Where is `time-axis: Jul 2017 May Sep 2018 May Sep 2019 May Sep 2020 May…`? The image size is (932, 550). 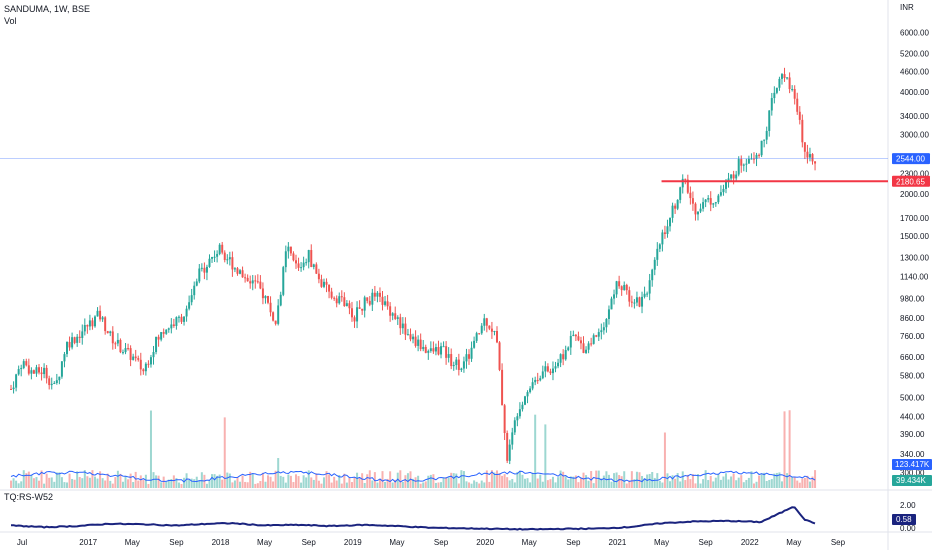 time-axis: Jul 2017 May Sep 2018 May Sep 2019 May Sep 2020 May… is located at coordinates (431, 542).